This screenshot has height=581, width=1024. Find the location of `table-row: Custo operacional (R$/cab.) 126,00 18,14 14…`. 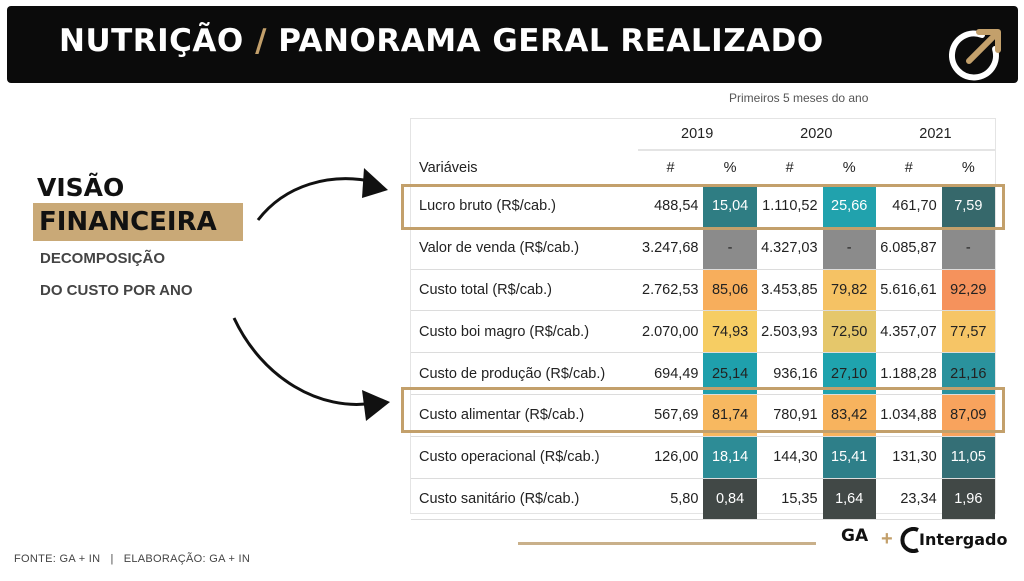

table-row: Custo operacional (R$/cab.) 126,00 18,14 14… is located at coordinates (703, 457).